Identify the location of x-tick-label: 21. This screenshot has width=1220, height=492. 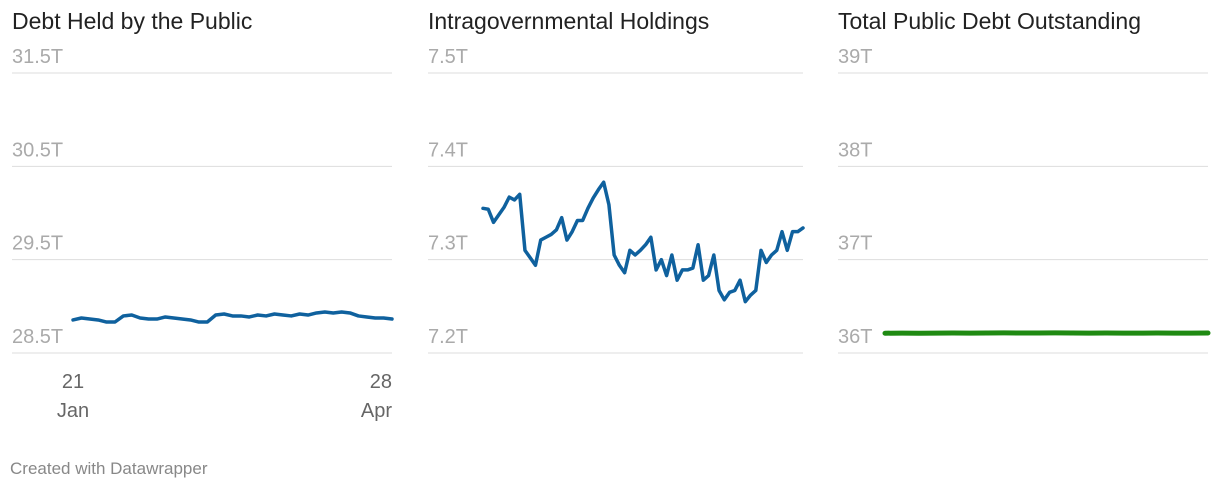
(73, 382).